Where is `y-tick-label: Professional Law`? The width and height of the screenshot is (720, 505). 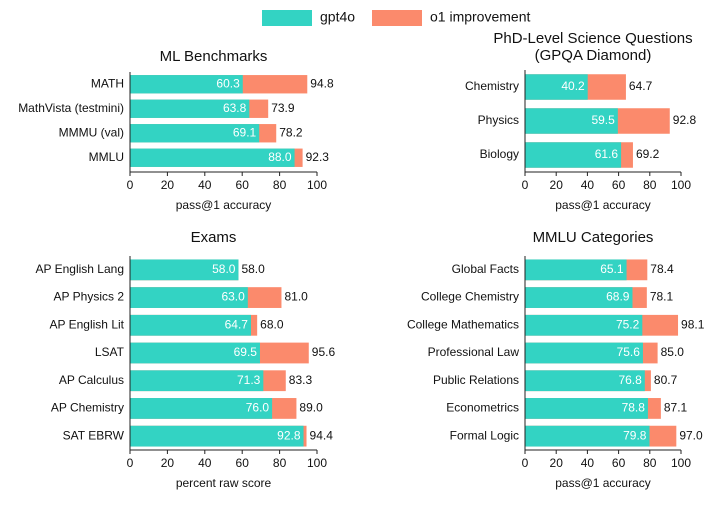 y-tick-label: Professional Law is located at coordinates (474, 352).